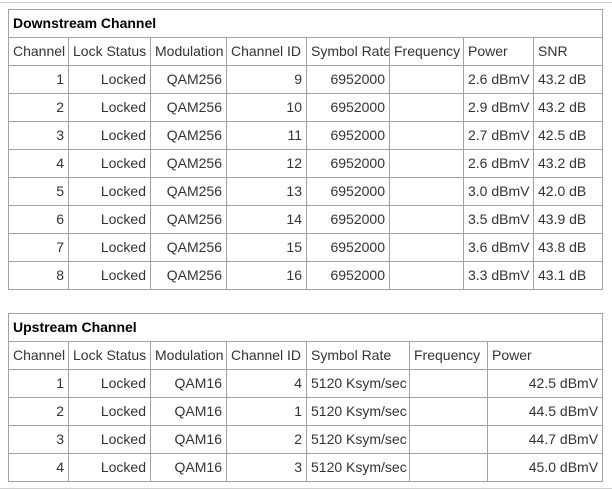 The height and width of the screenshot is (489, 612). What do you see at coordinates (38, 355) in the screenshot?
I see `column-header: Channel` at bounding box center [38, 355].